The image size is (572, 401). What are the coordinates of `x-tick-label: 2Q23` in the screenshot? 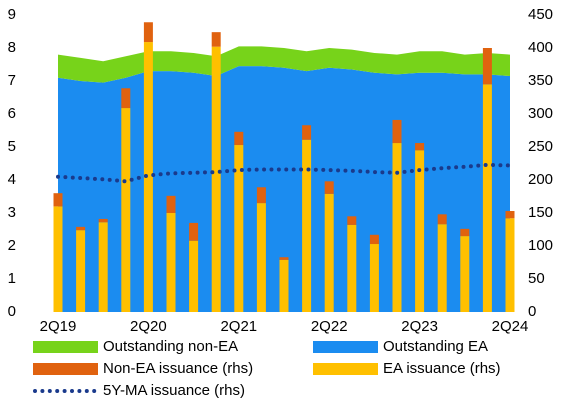 It's located at (419, 326).